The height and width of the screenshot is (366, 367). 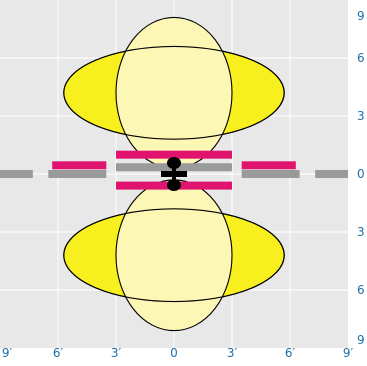 I want to click on x-tick-label: 0, so click(x=174, y=353).